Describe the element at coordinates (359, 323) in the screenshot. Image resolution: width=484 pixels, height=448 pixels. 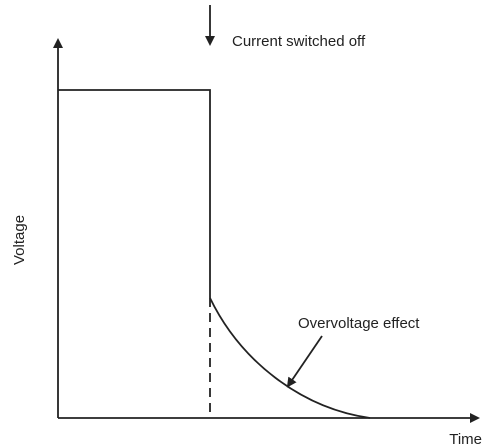
I see `effect-label: Overvoltage effect` at that location.